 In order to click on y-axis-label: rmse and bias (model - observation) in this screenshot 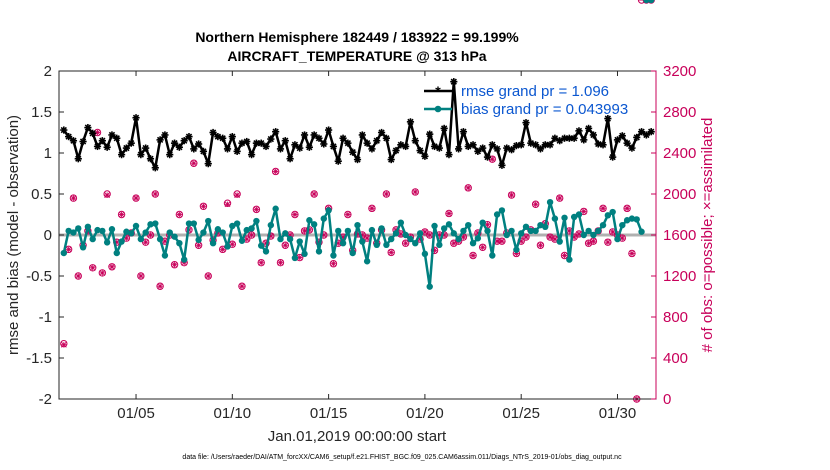, I will do `click(13, 235)`.